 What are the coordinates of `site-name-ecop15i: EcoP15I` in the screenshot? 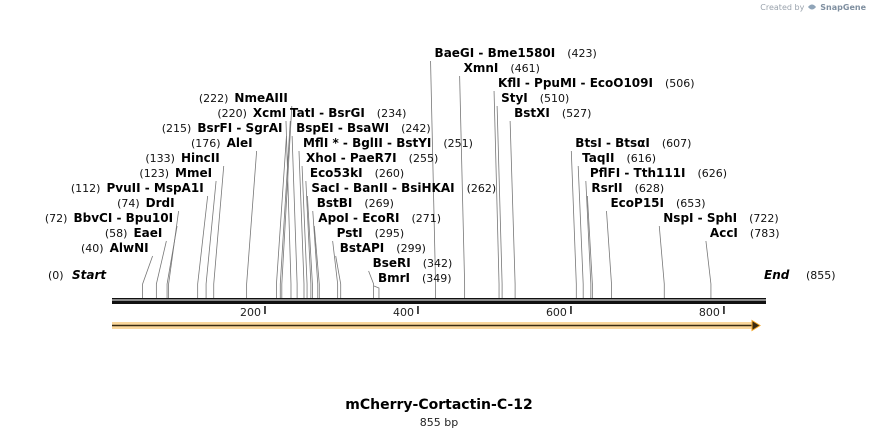 It's located at (637, 203).